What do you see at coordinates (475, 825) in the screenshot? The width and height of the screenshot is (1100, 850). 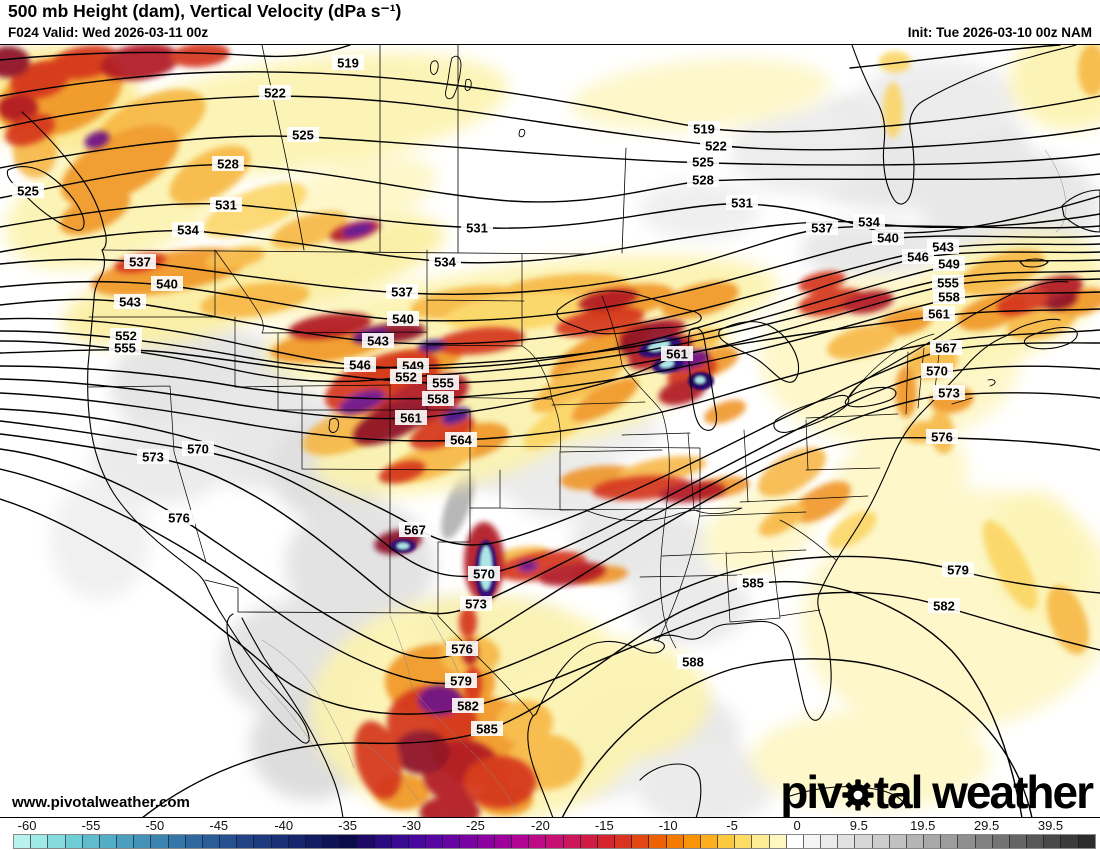 I see `colorbar-tick: -25` at bounding box center [475, 825].